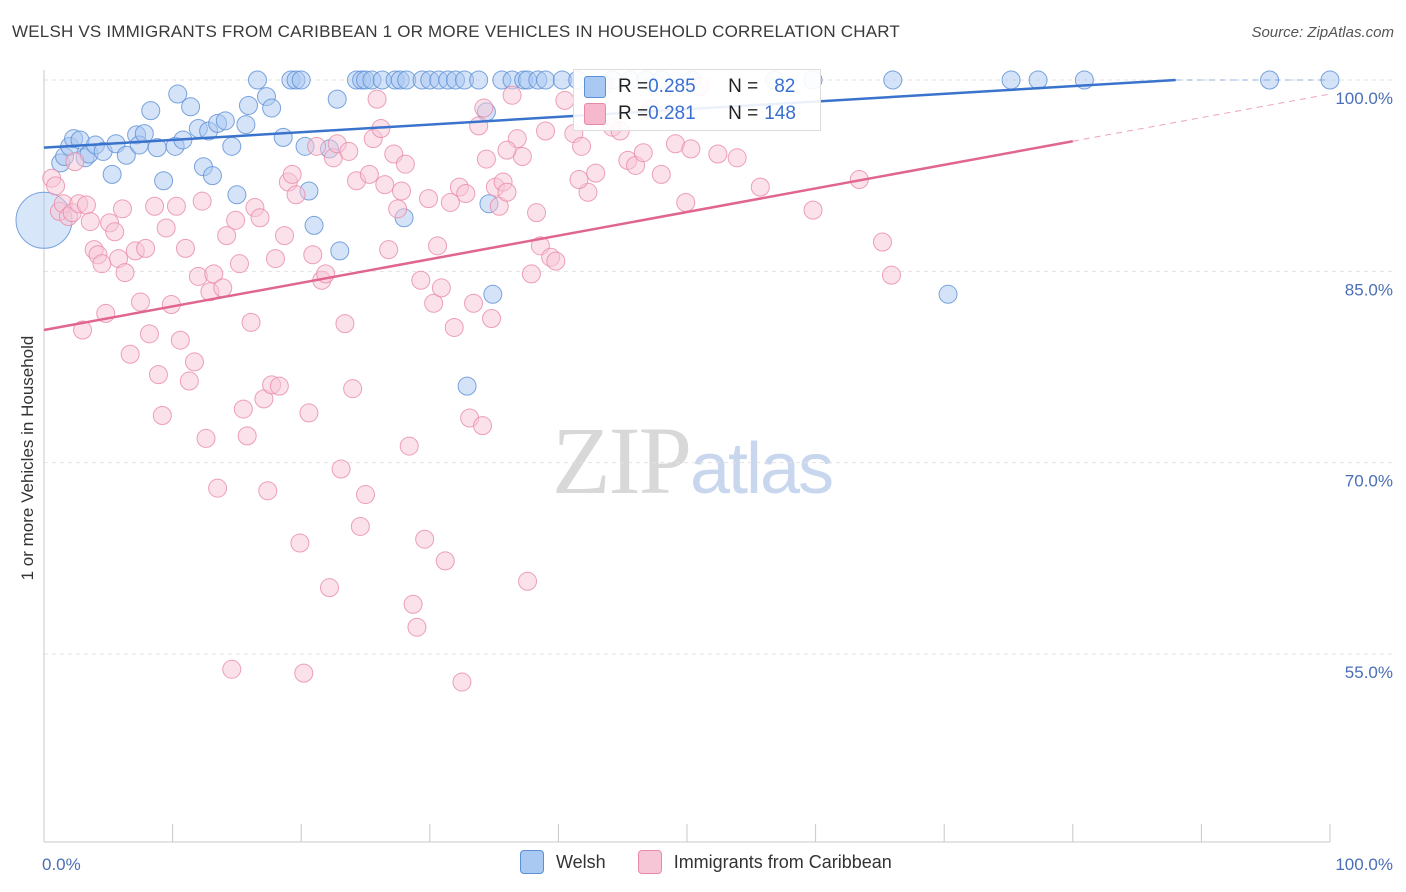 This screenshot has height=892, width=1406. I want to click on series-swatch-welsh, so click(532, 862).